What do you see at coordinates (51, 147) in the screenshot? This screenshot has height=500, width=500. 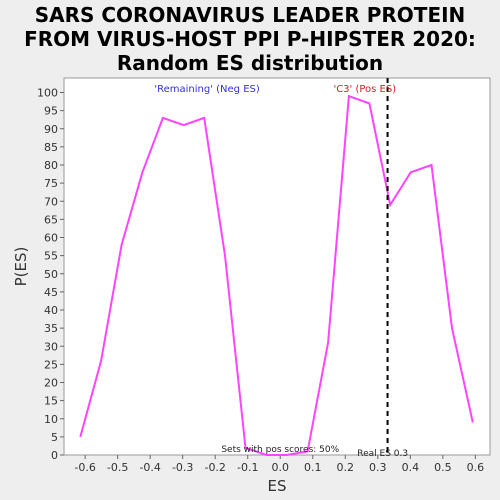 I see `y-tick-label: 85` at bounding box center [51, 147].